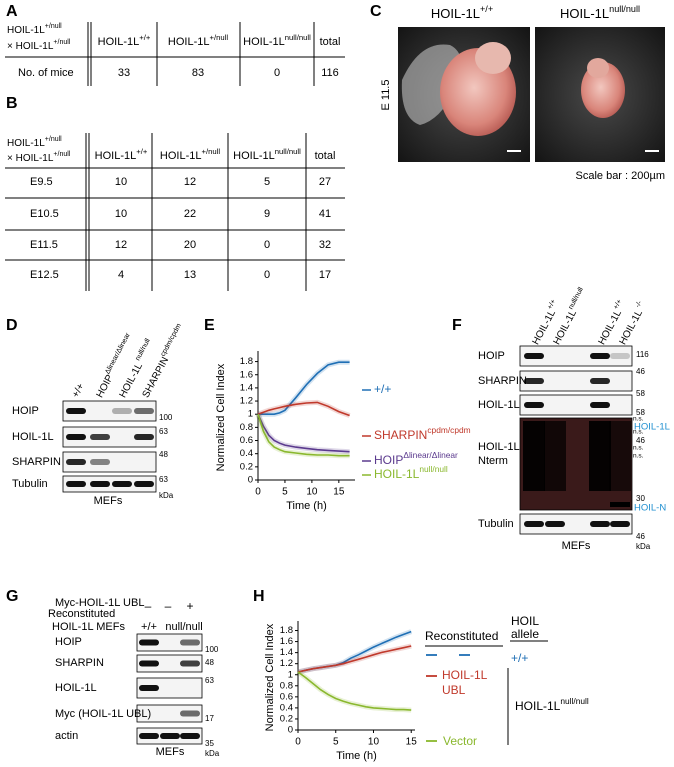 Image resolution: width=674 pixels, height=767 pixels. I want to click on panel-label: F, so click(457, 325).